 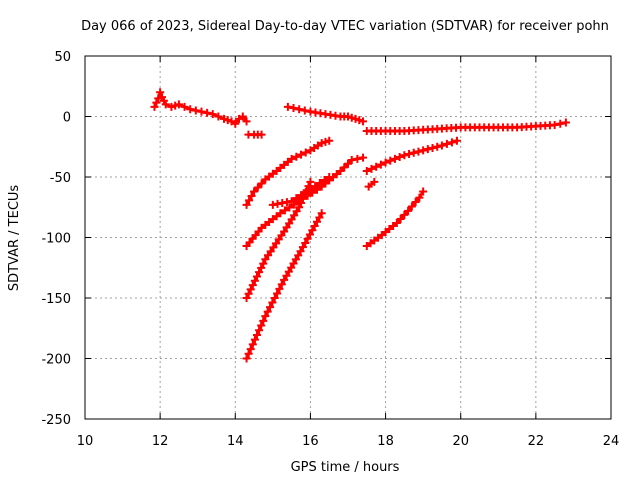 What do you see at coordinates (611, 441) in the screenshot?
I see `x-tick-label: 24` at bounding box center [611, 441].